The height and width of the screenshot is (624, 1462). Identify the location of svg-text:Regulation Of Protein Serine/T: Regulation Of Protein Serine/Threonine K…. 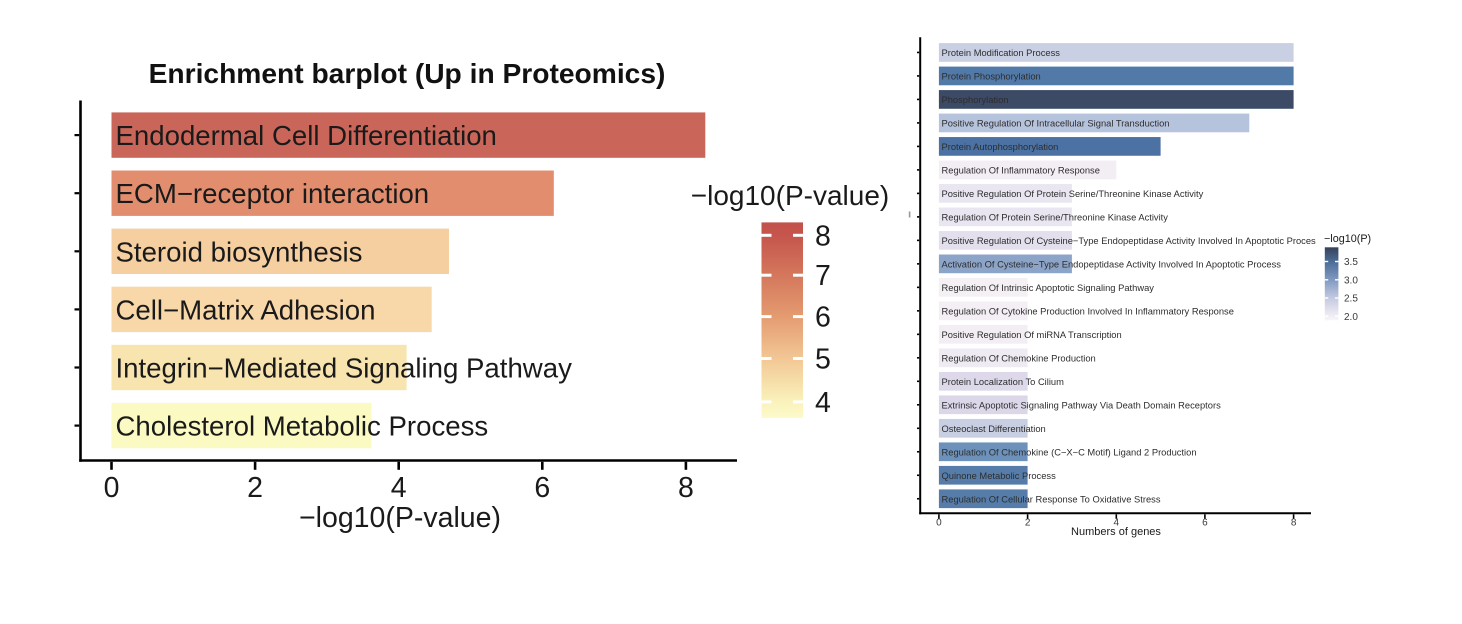
(1055, 218).